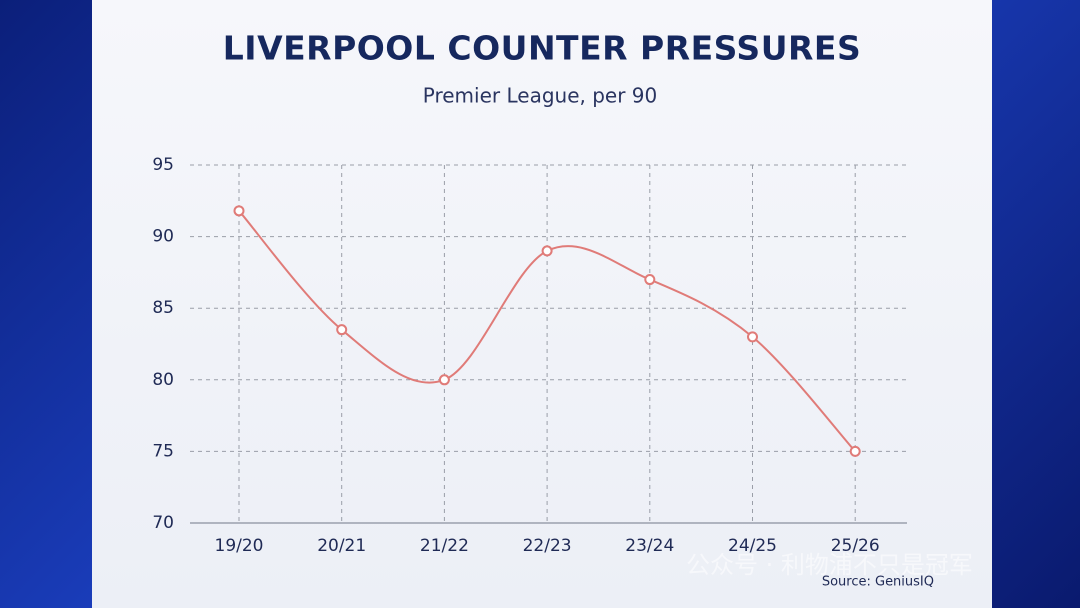 The image size is (1080, 608). I want to click on source: Source: GeniusIQ, so click(878, 582).